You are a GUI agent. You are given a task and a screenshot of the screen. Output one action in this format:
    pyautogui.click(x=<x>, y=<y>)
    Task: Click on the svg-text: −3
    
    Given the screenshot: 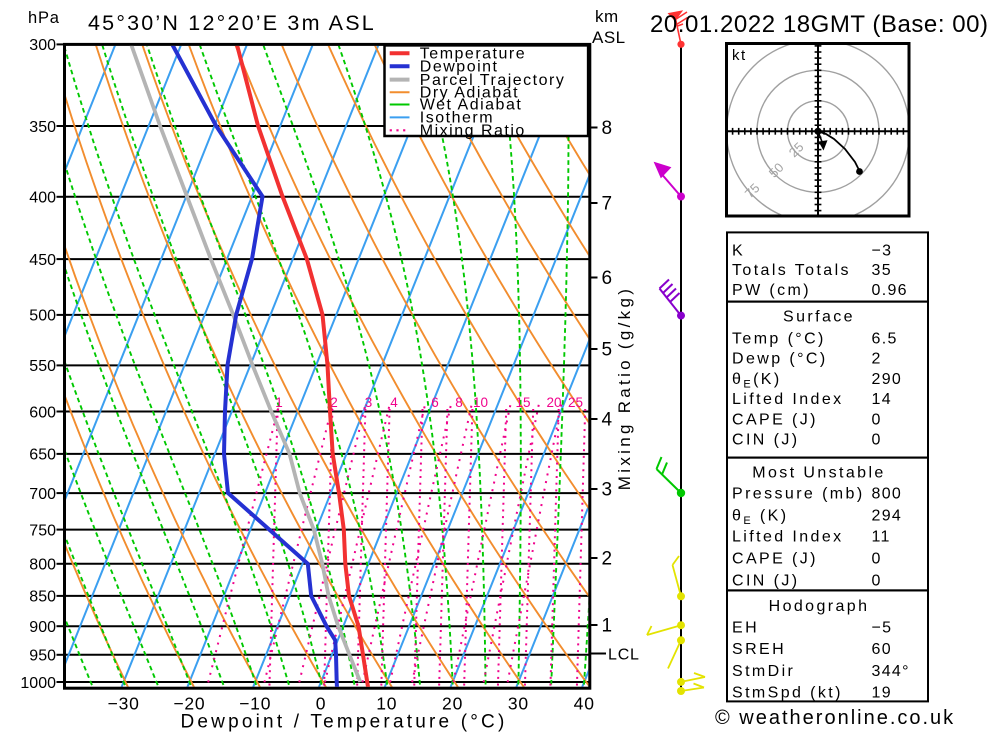 What is the action you would take?
    pyautogui.click(x=882, y=251)
    